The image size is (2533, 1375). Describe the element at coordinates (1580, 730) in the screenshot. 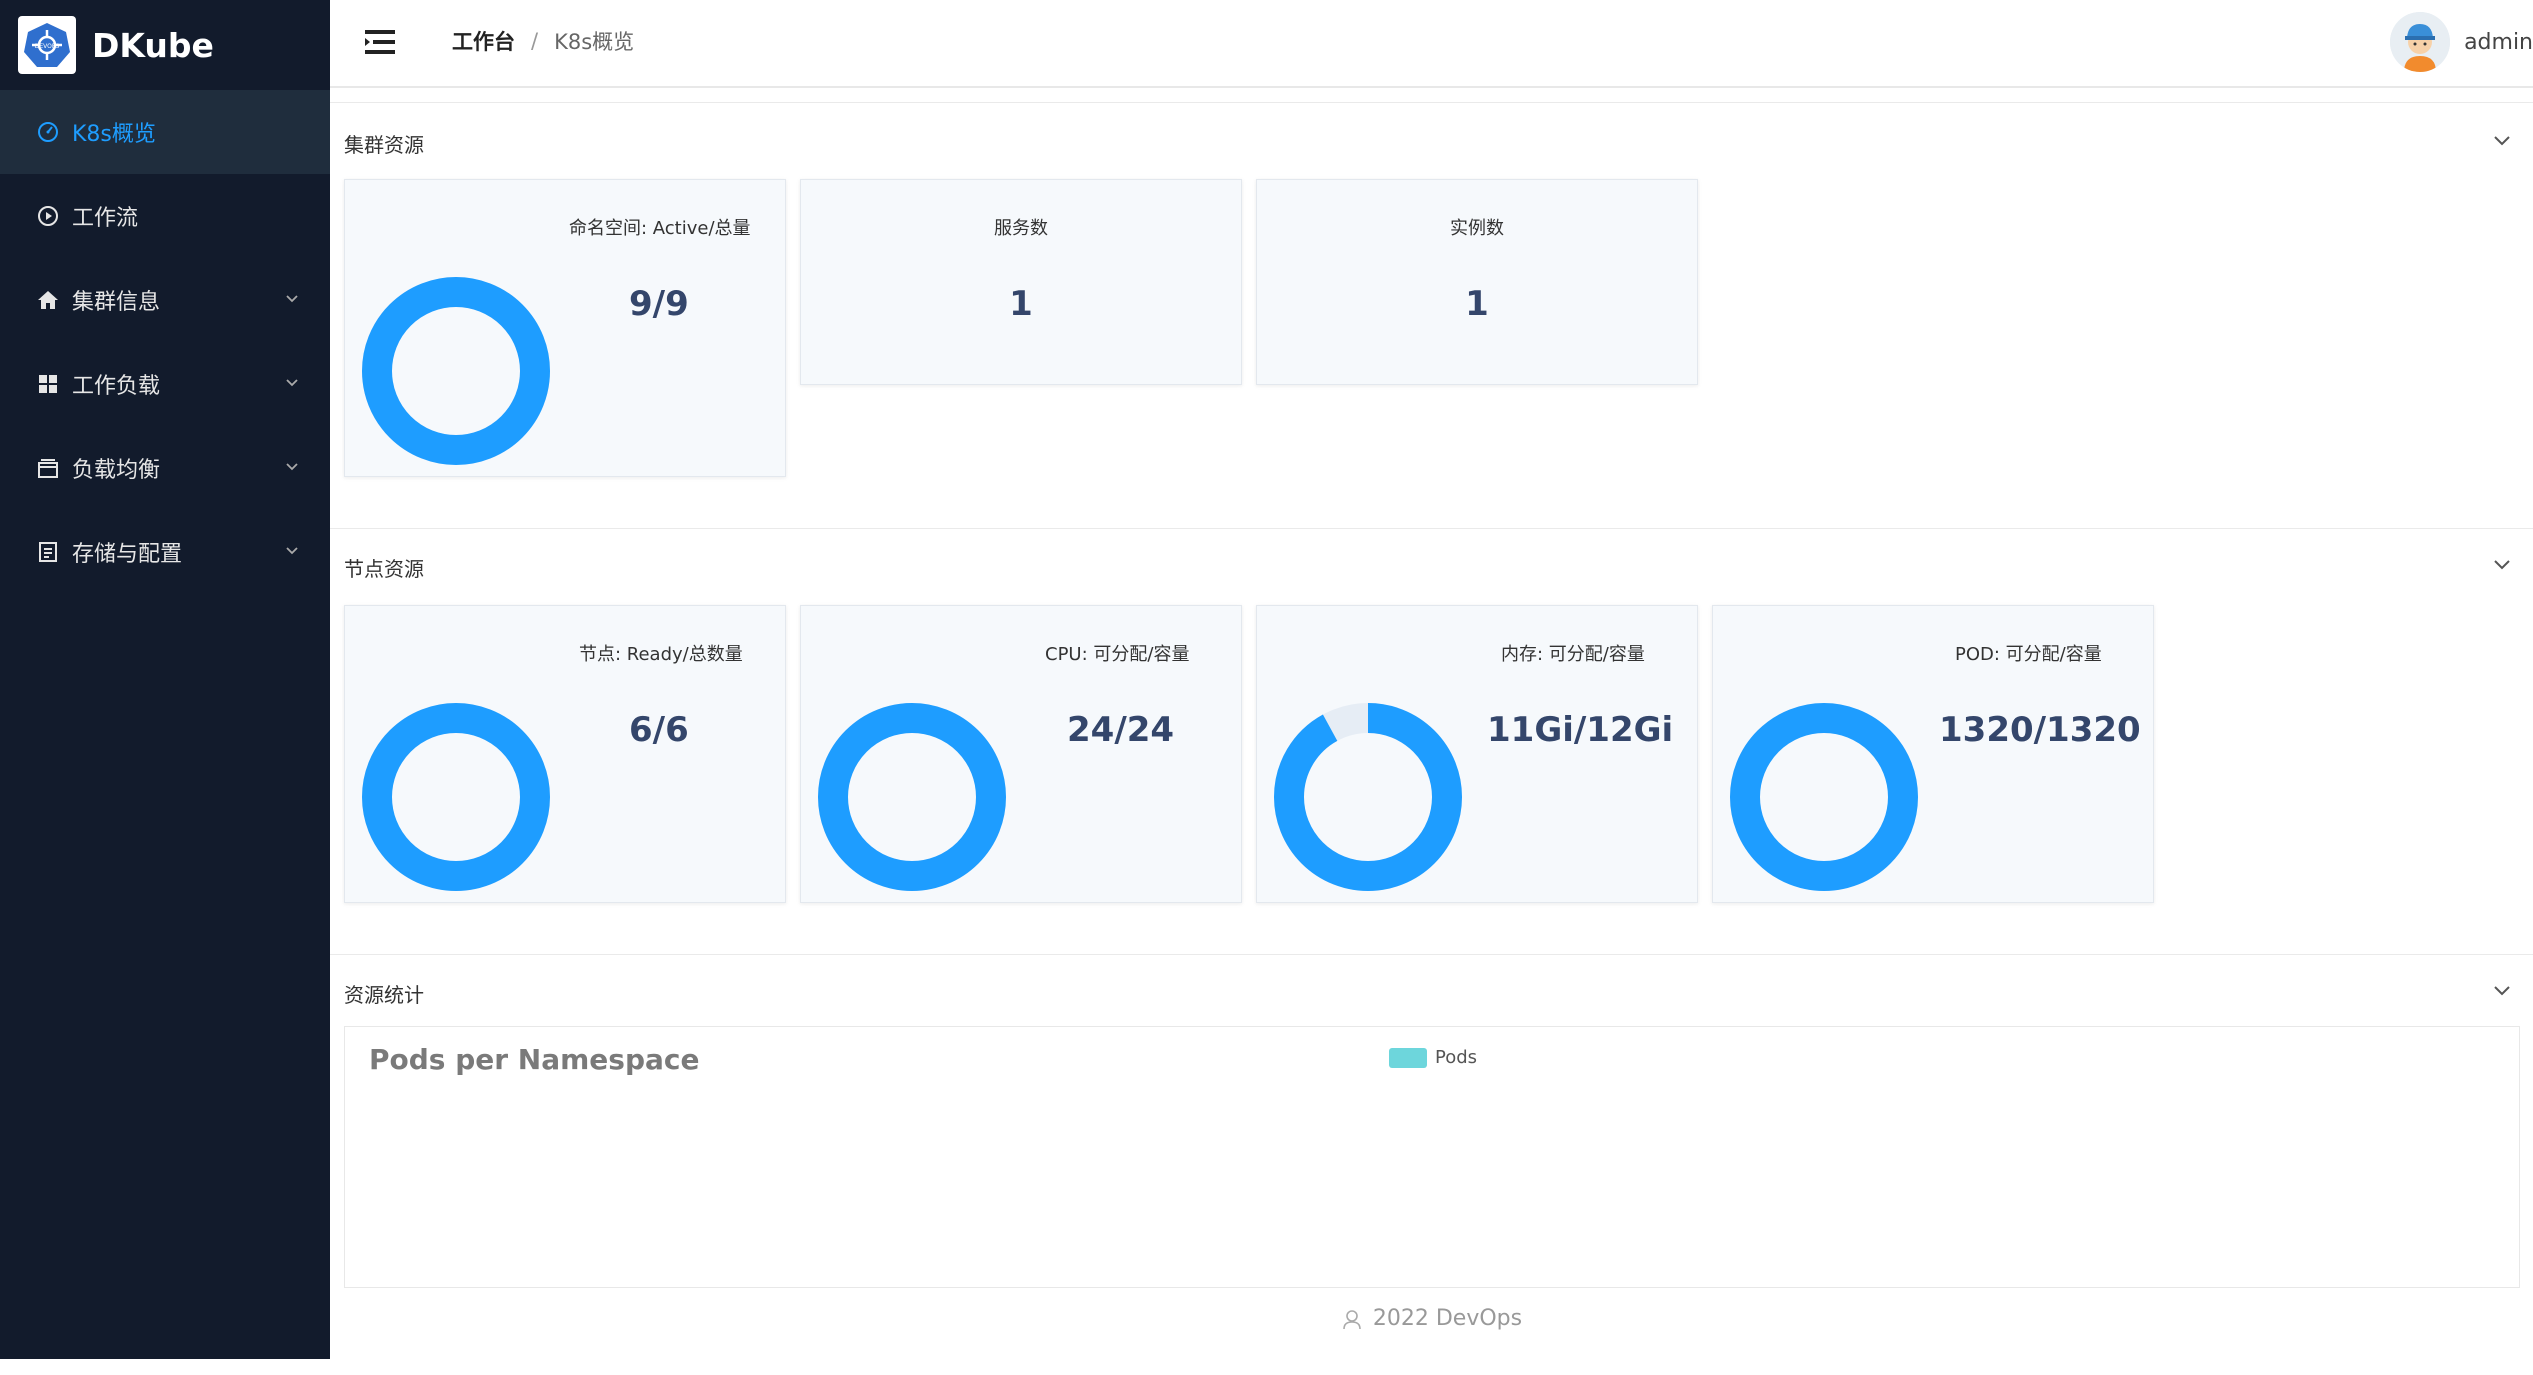

I see `card-value: 11Gi/12Gi` at that location.